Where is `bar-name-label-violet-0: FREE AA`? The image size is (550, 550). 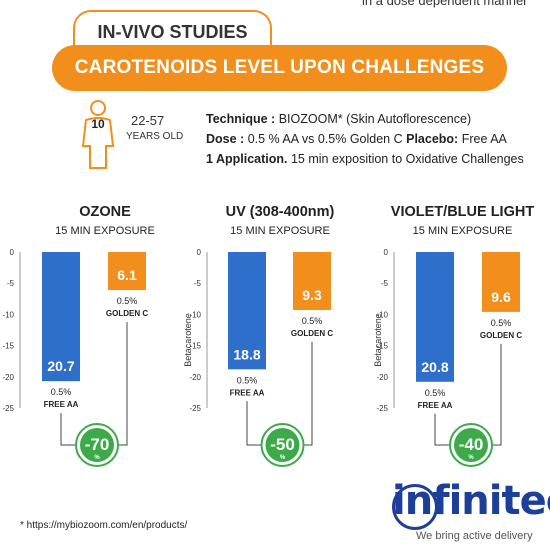 bar-name-label-violet-0: FREE AA is located at coordinates (435, 405).